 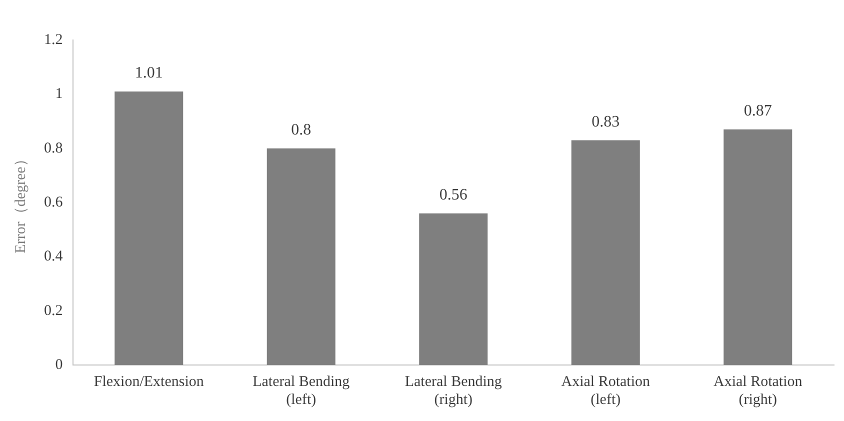 I want to click on data-label: 0.87, so click(x=758, y=111).